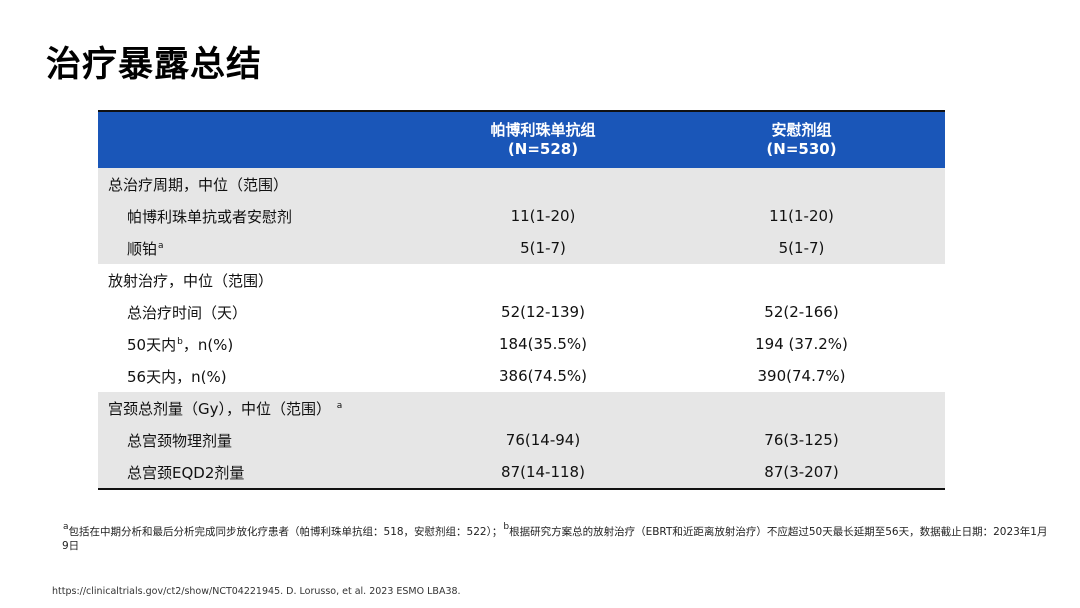 The height and width of the screenshot is (608, 1080). I want to click on header-pembrolizumab-name: 帕博利珠单抗组, so click(543, 130).